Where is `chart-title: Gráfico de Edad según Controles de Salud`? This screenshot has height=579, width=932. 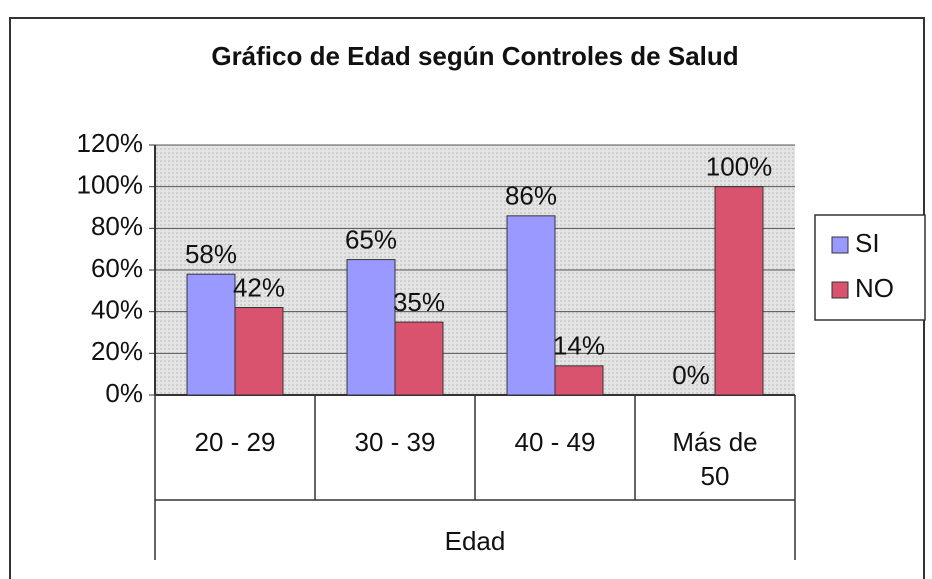
chart-title: Gráfico de Edad según Controles de Salud is located at coordinates (474, 56).